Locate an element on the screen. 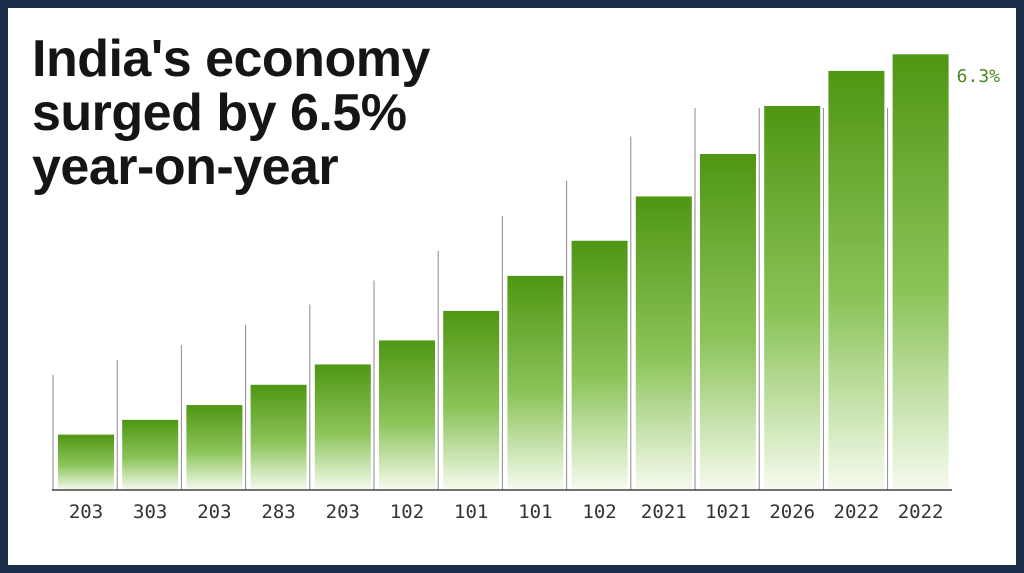 The height and width of the screenshot is (573, 1024). x-tick-label: 2021 is located at coordinates (664, 512).